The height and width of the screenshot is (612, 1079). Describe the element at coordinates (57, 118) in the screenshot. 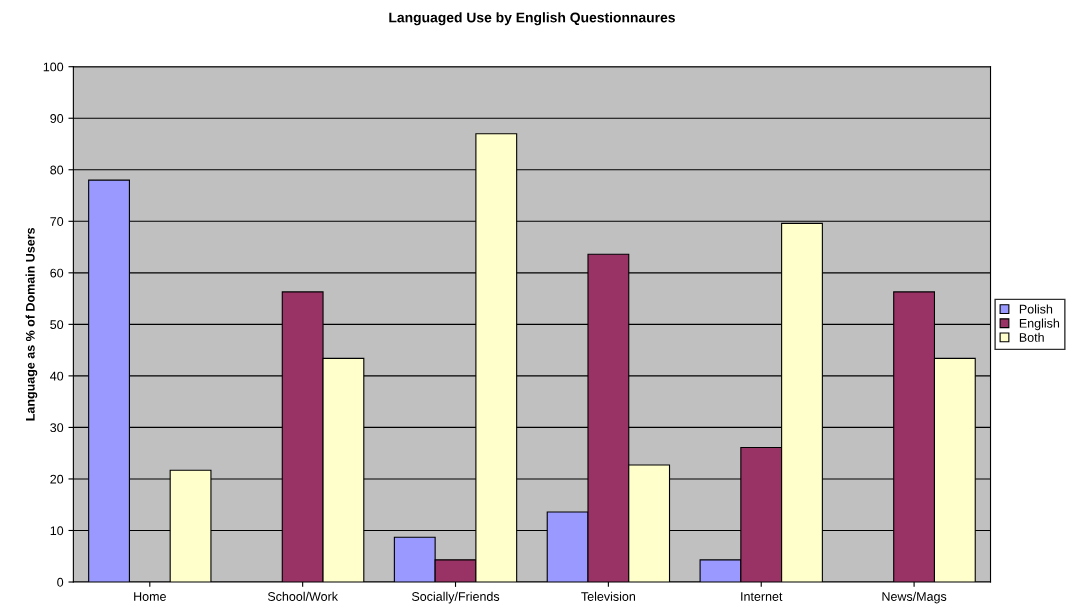

I see `y-tick-label: 90` at that location.